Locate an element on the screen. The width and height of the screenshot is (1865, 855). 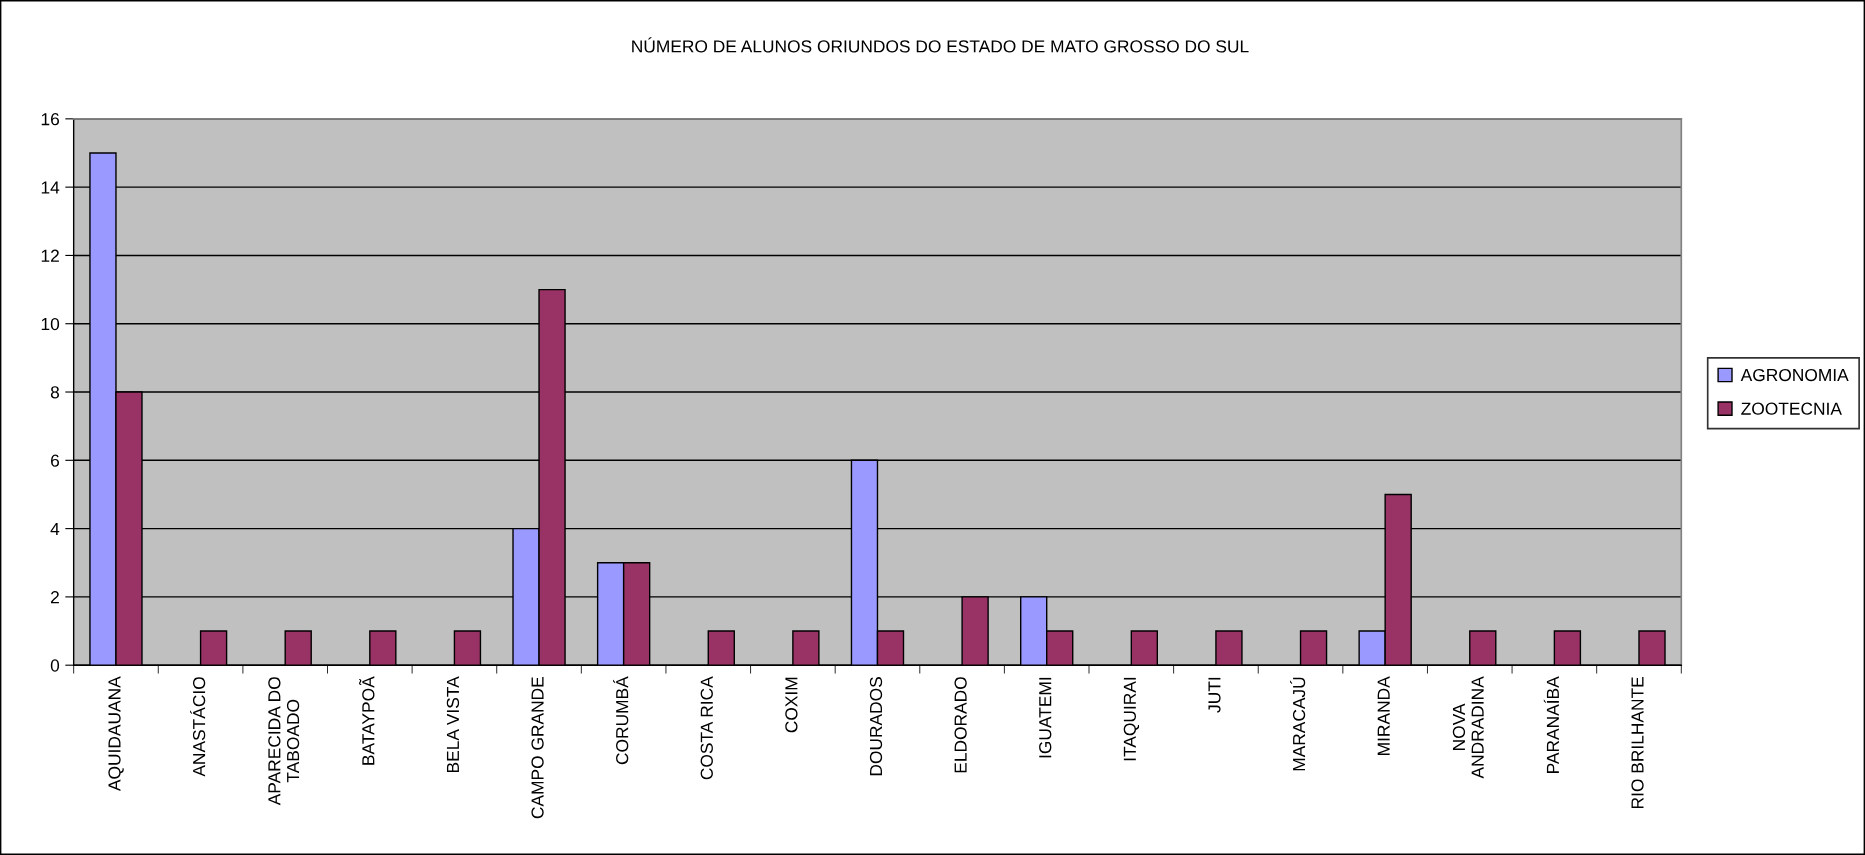
x-tick-label: IGUATEMI is located at coordinates (1045, 717).